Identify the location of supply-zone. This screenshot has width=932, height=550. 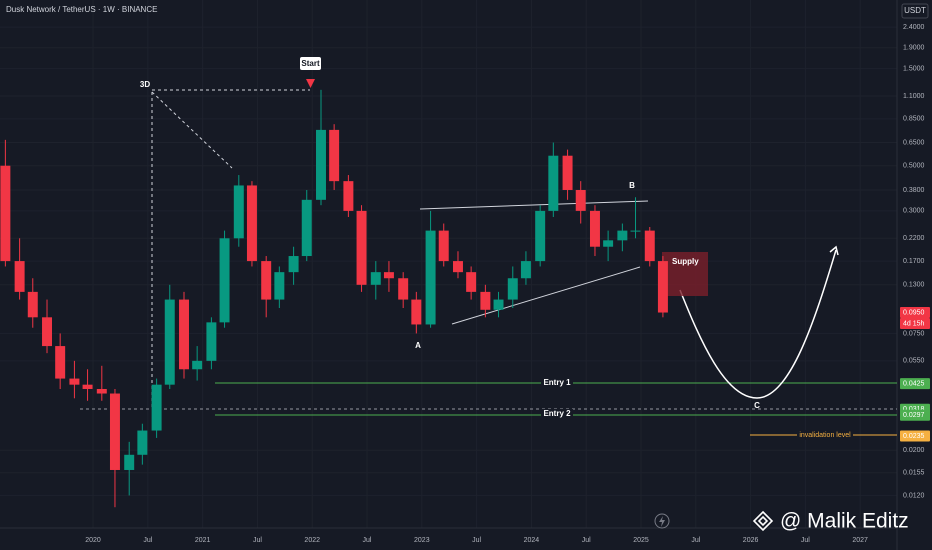
(685, 274).